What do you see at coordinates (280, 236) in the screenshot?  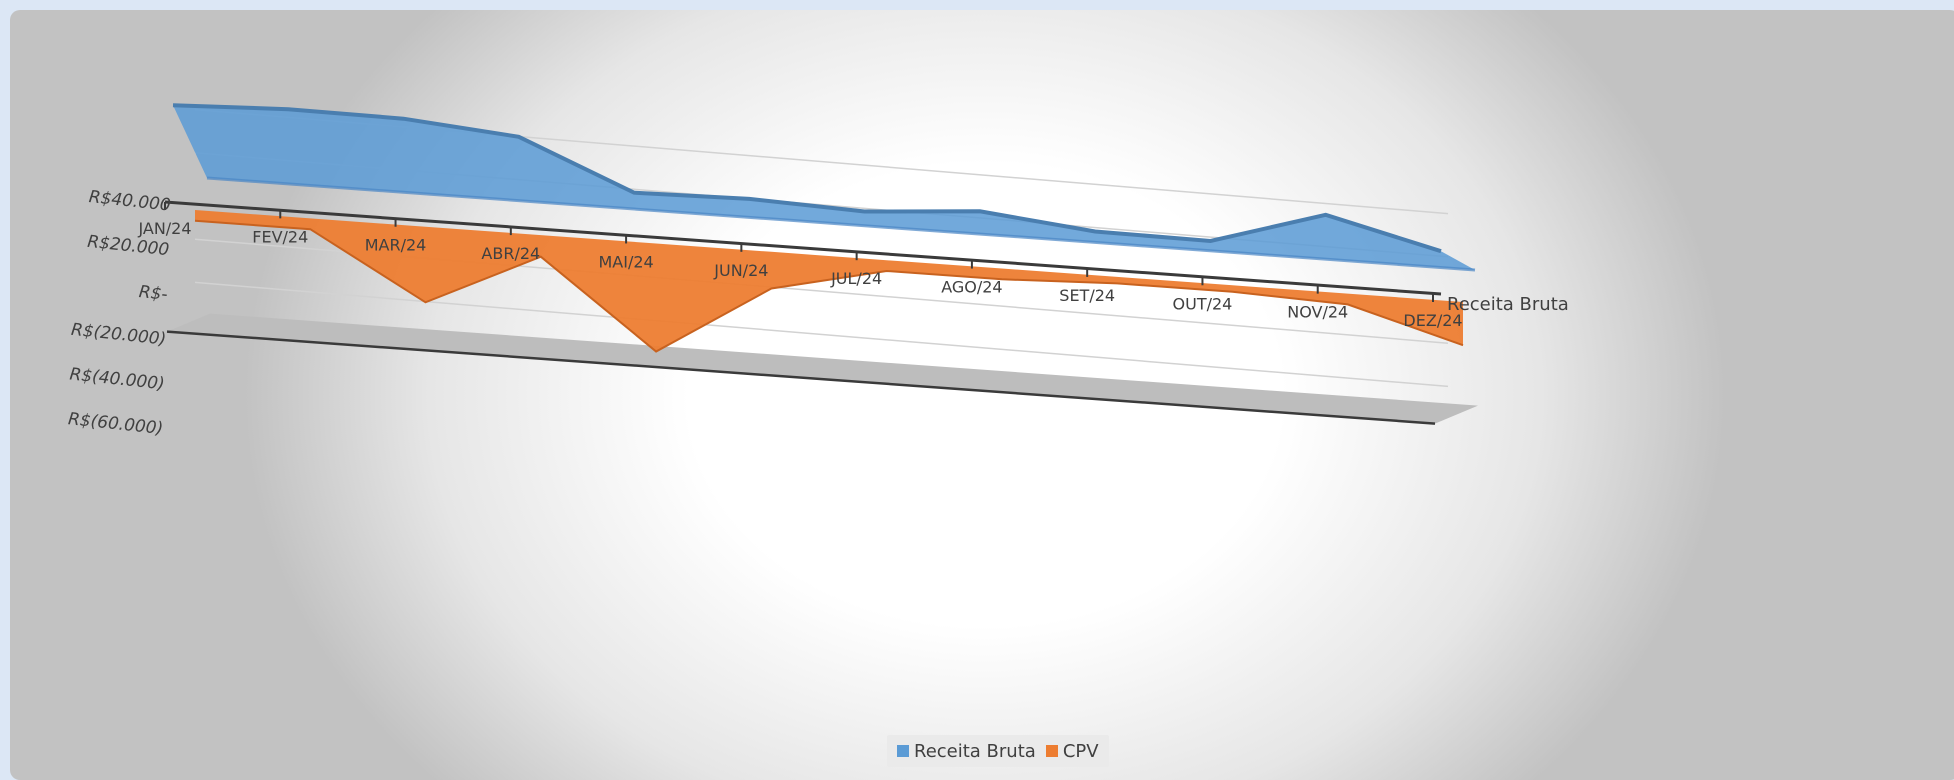 I see `x-tick-label: FEV/24` at bounding box center [280, 236].